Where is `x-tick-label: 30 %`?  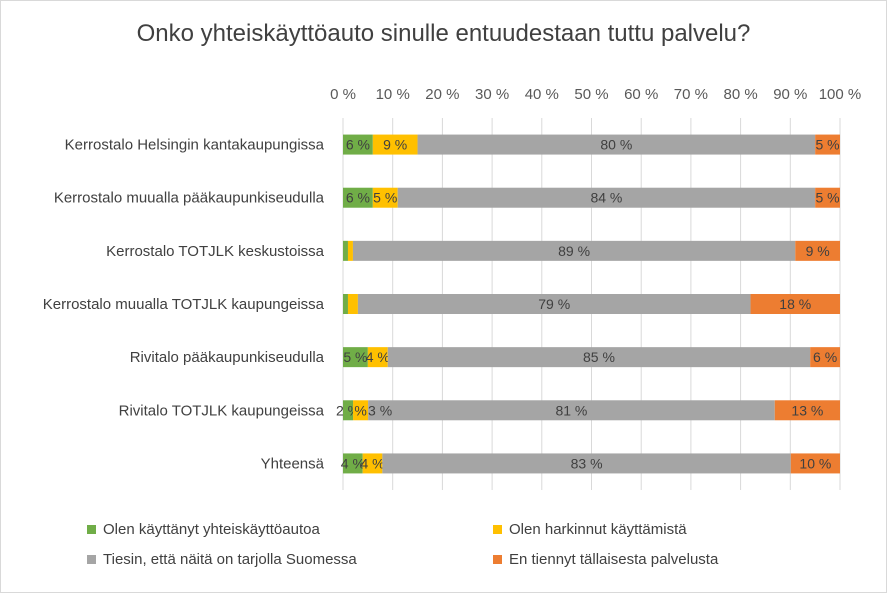 x-tick-label: 30 % is located at coordinates (492, 94).